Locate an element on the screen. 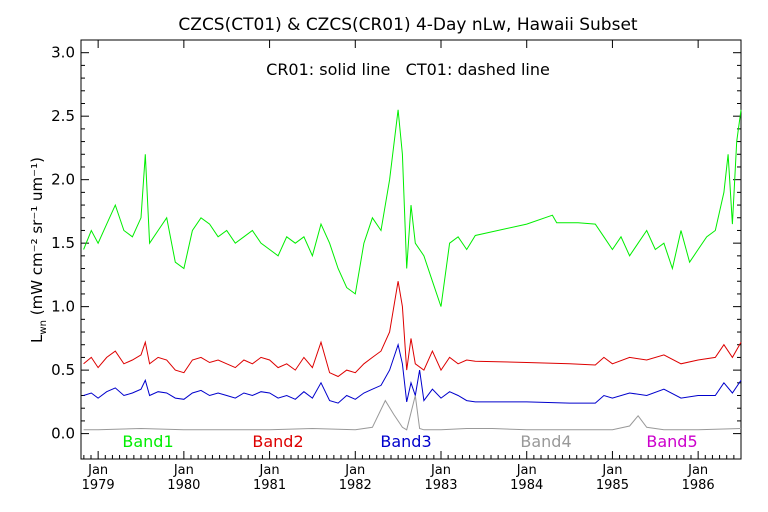  line-style-annotation: CR01: solid line CT01: dashed line is located at coordinates (408, 69).